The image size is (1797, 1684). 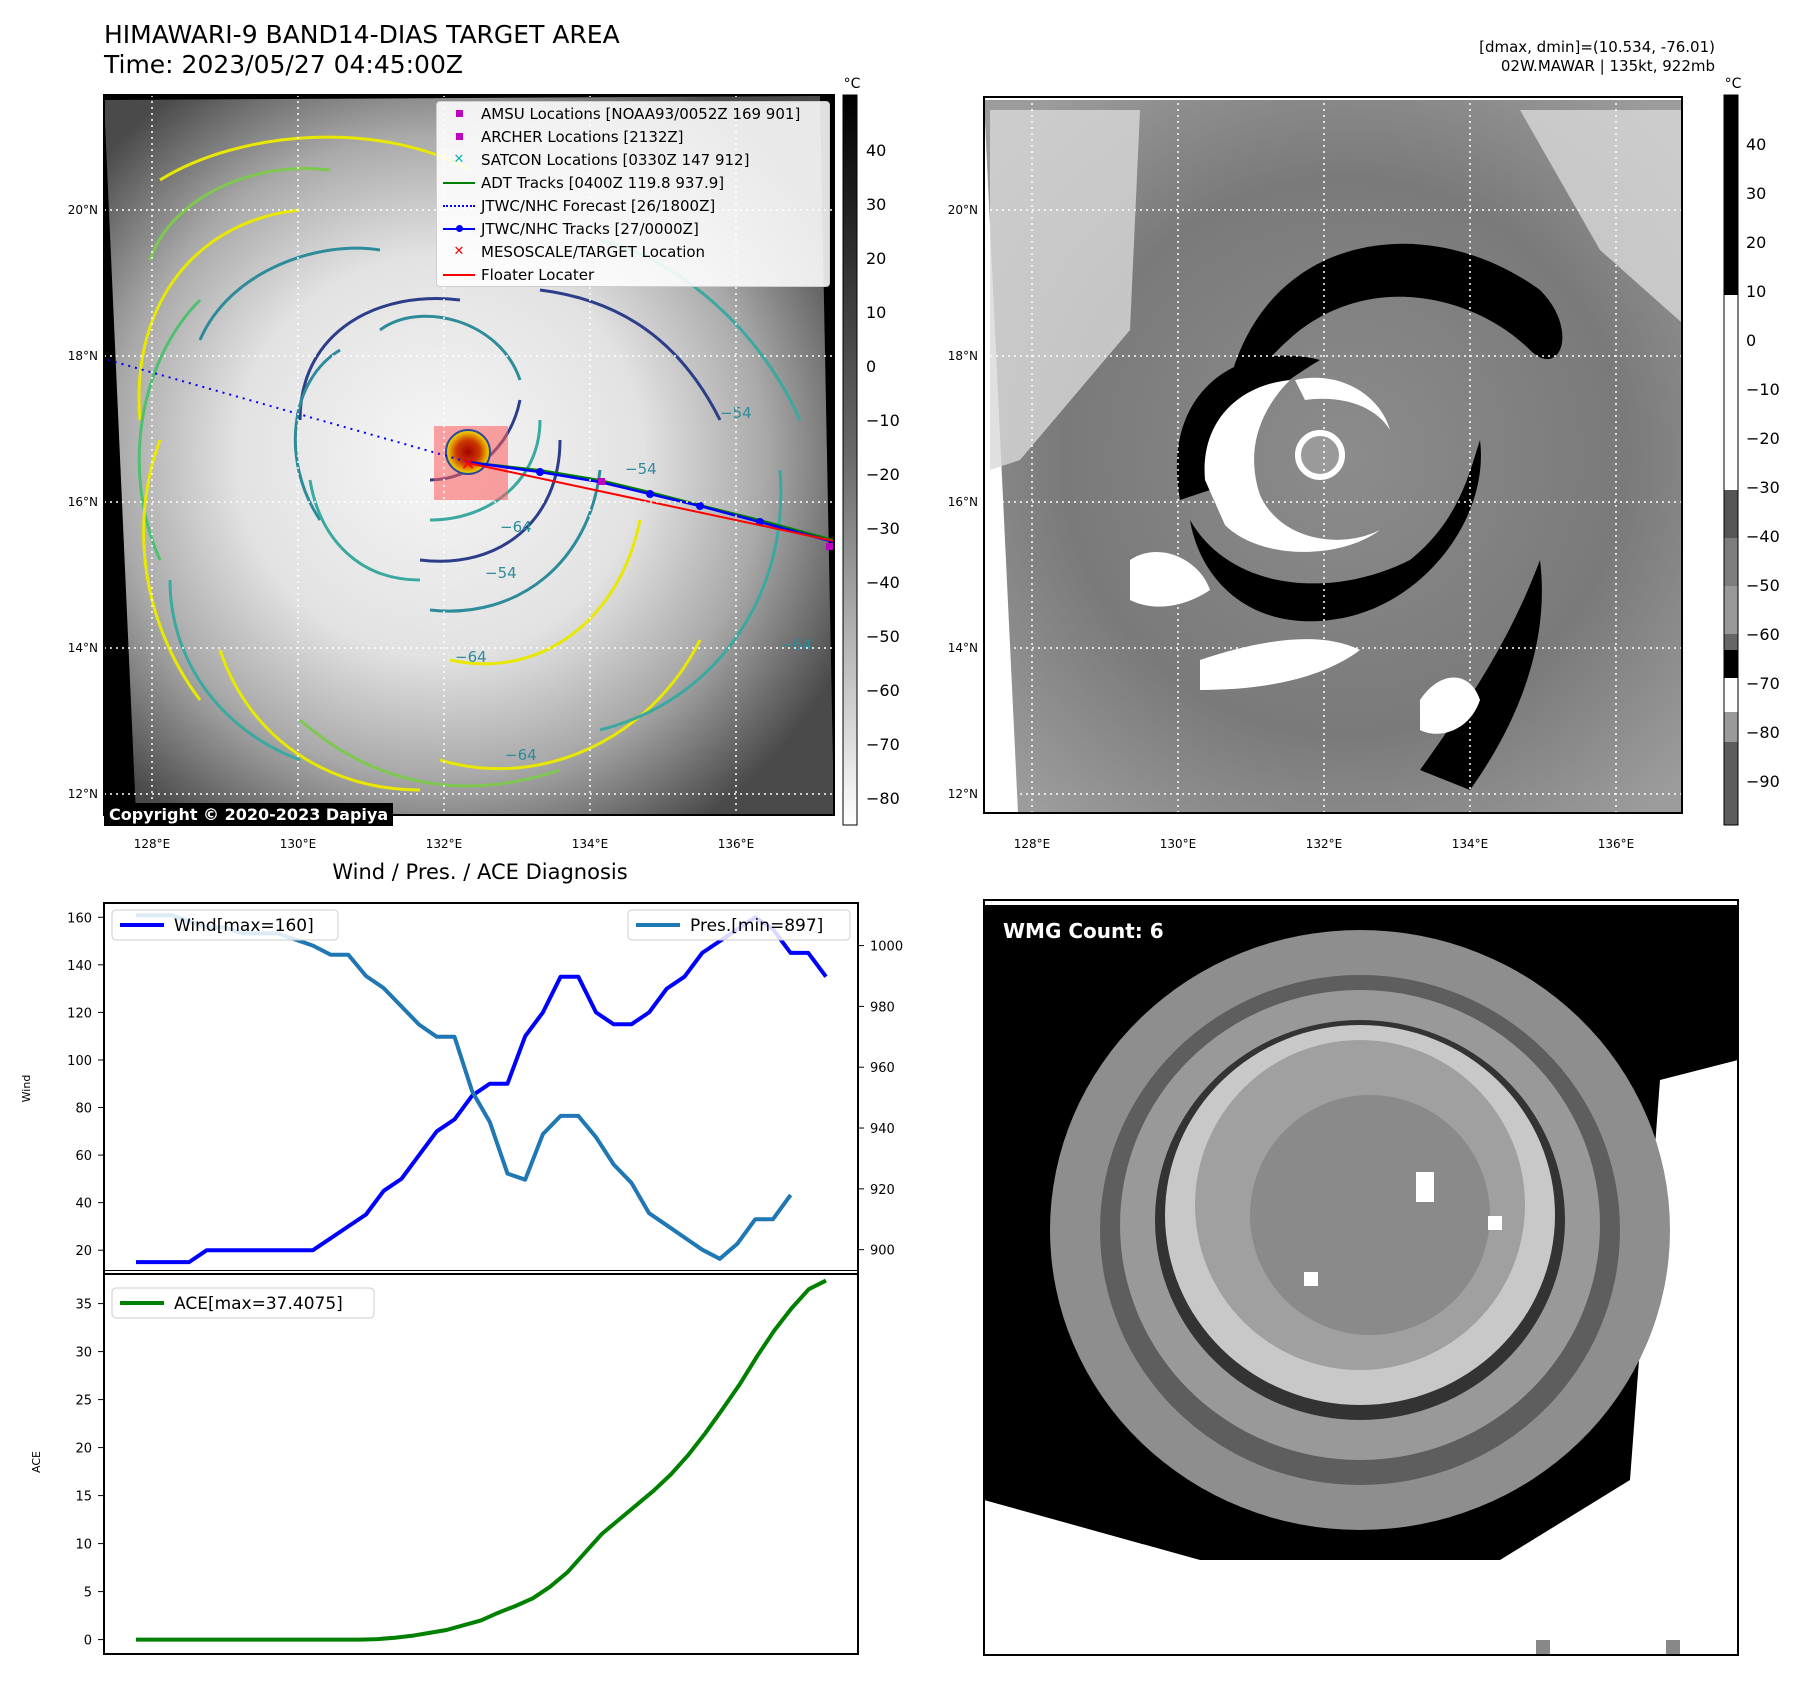 What do you see at coordinates (83, 502) in the screenshot?
I see `map-lat-labels: 20°N 18°N 16°N 14°N 12°N` at bounding box center [83, 502].